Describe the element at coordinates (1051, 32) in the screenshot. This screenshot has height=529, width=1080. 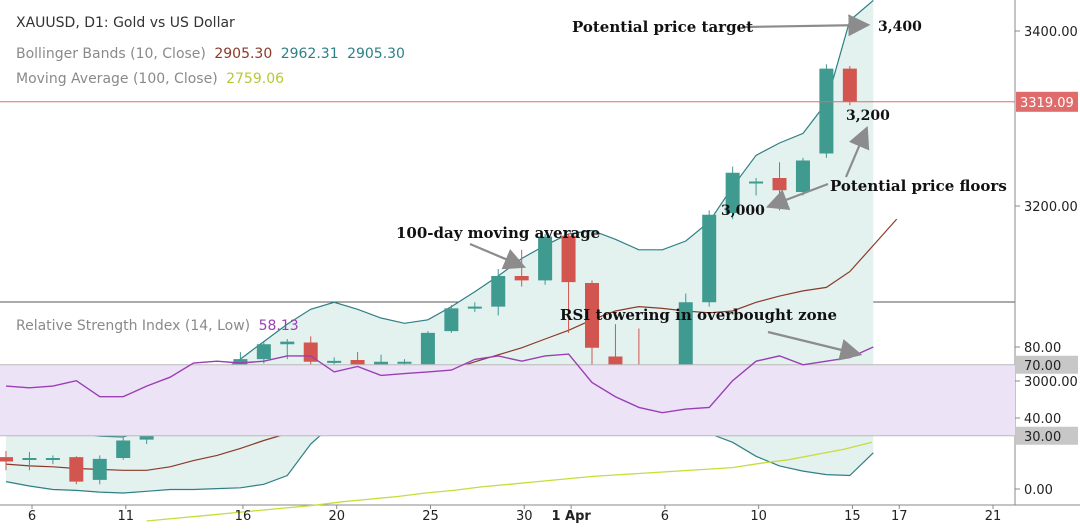
I see `price-tick-label: 3400.00` at that location.